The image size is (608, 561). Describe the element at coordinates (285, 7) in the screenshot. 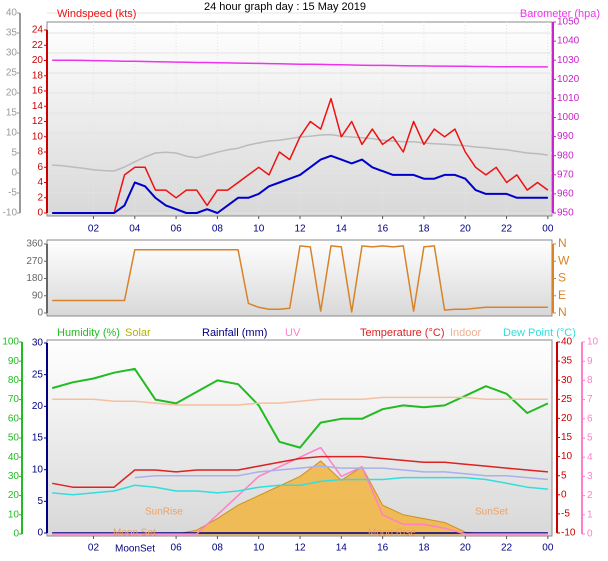

I see `chart-title: 24 hour graph day : 15 May 2019` at that location.